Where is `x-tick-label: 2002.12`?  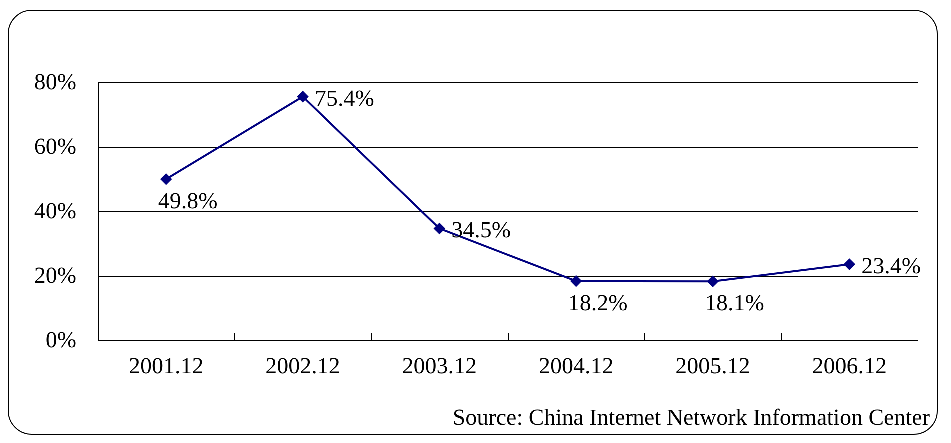
x-tick-label: 2002.12 is located at coordinates (303, 366).